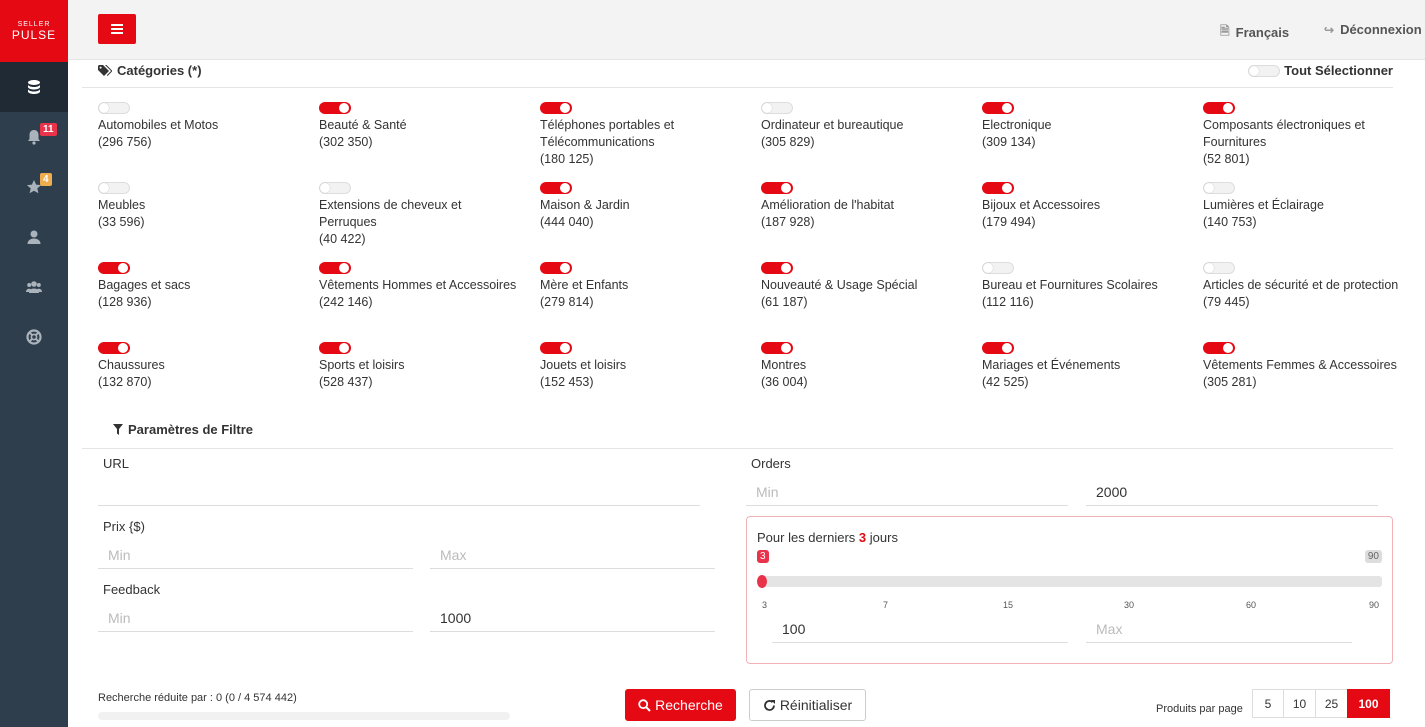 This screenshot has height=727, width=1425. Describe the element at coordinates (1219, 629) in the screenshot. I see `days-max-input` at that location.